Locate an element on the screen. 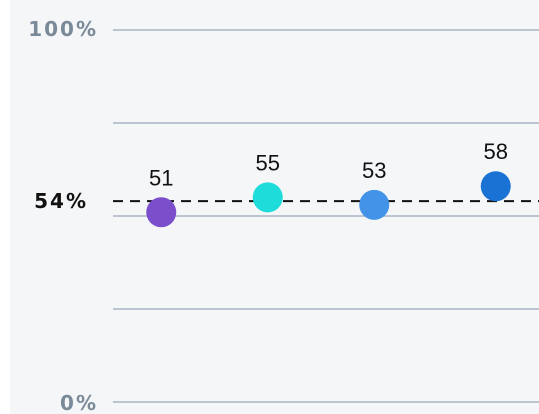 The width and height of the screenshot is (539, 414). y-axis-ticks: 100% 0% is located at coordinates (63, 215).